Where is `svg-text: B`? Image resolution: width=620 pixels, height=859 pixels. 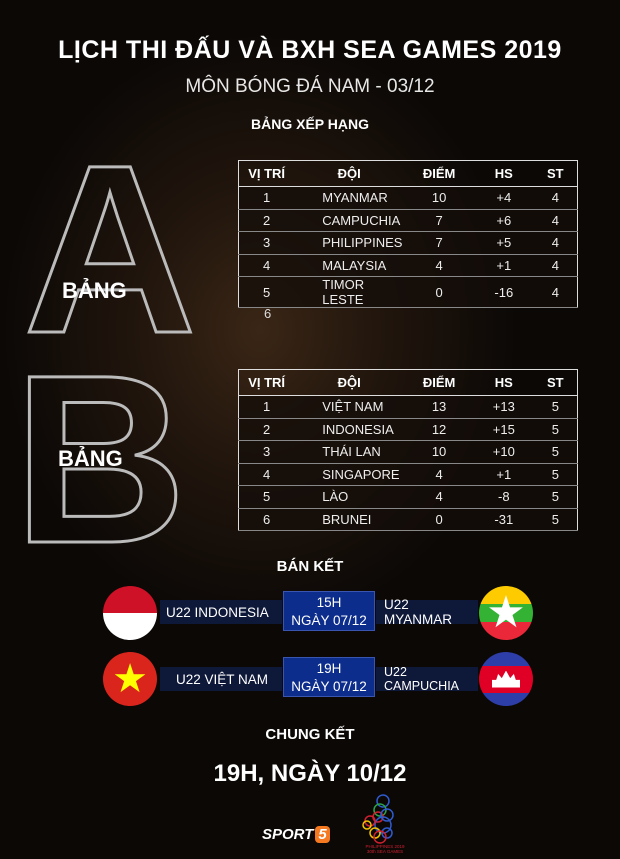
svg-text: B is located at coordinates (103, 455).